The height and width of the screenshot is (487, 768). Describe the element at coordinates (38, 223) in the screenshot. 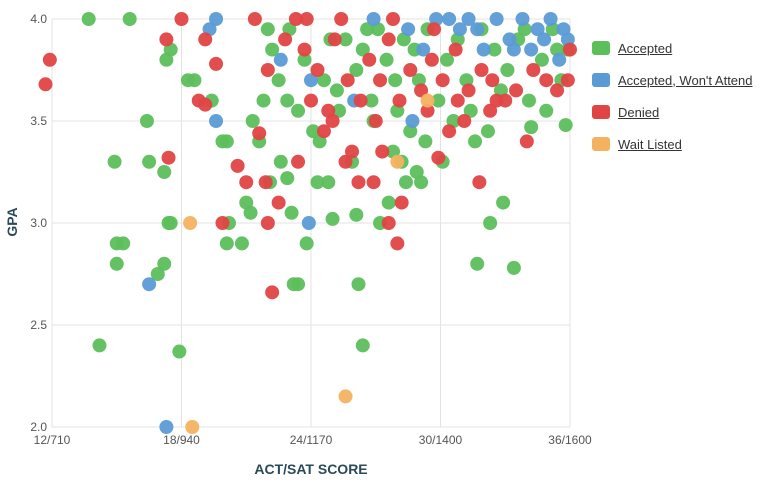

I see `y-tick-label: 3.0` at that location.